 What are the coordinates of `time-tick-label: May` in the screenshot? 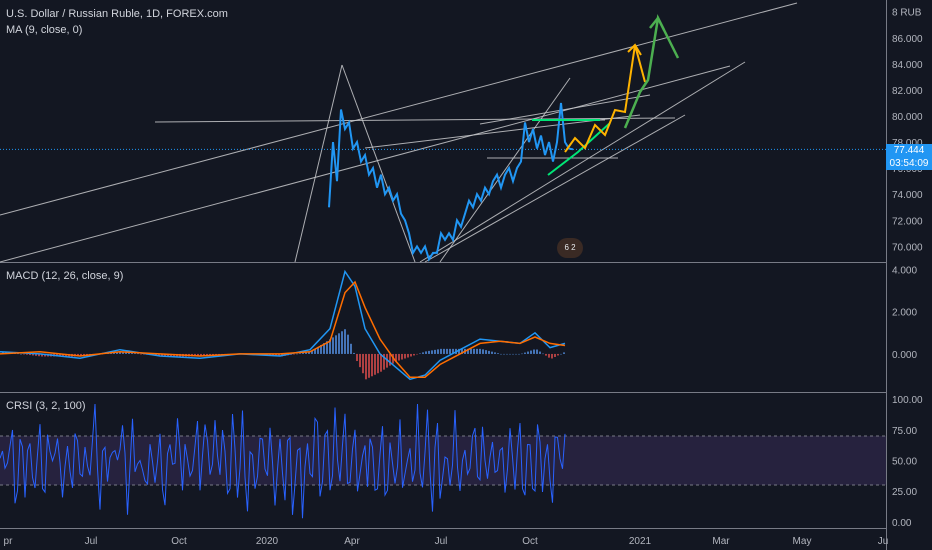 It's located at (802, 541).